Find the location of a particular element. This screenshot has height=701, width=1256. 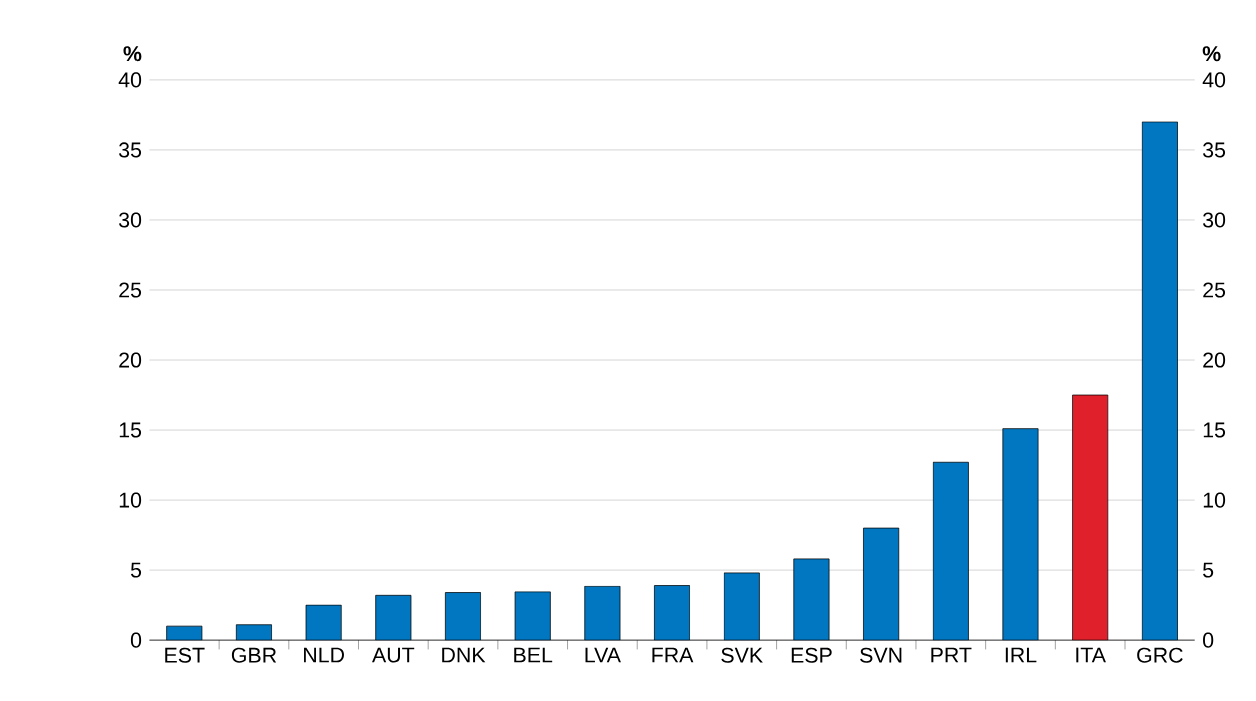

x-tick-label: SVN is located at coordinates (881, 655).